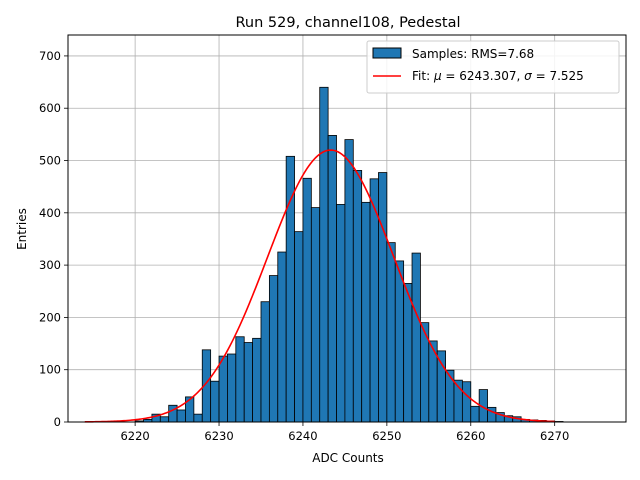 This screenshot has width=640, height=480. I want to click on y-tick-label: 0, so click(57, 422).